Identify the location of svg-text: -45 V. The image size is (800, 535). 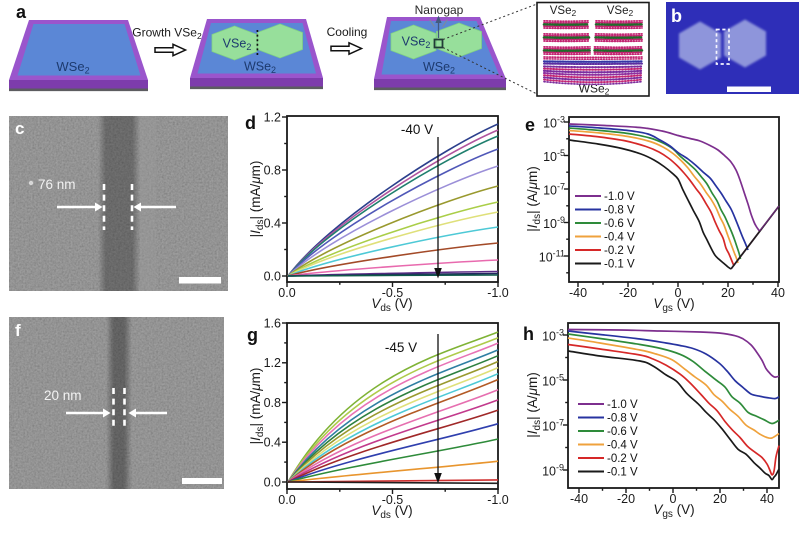
(401, 347).